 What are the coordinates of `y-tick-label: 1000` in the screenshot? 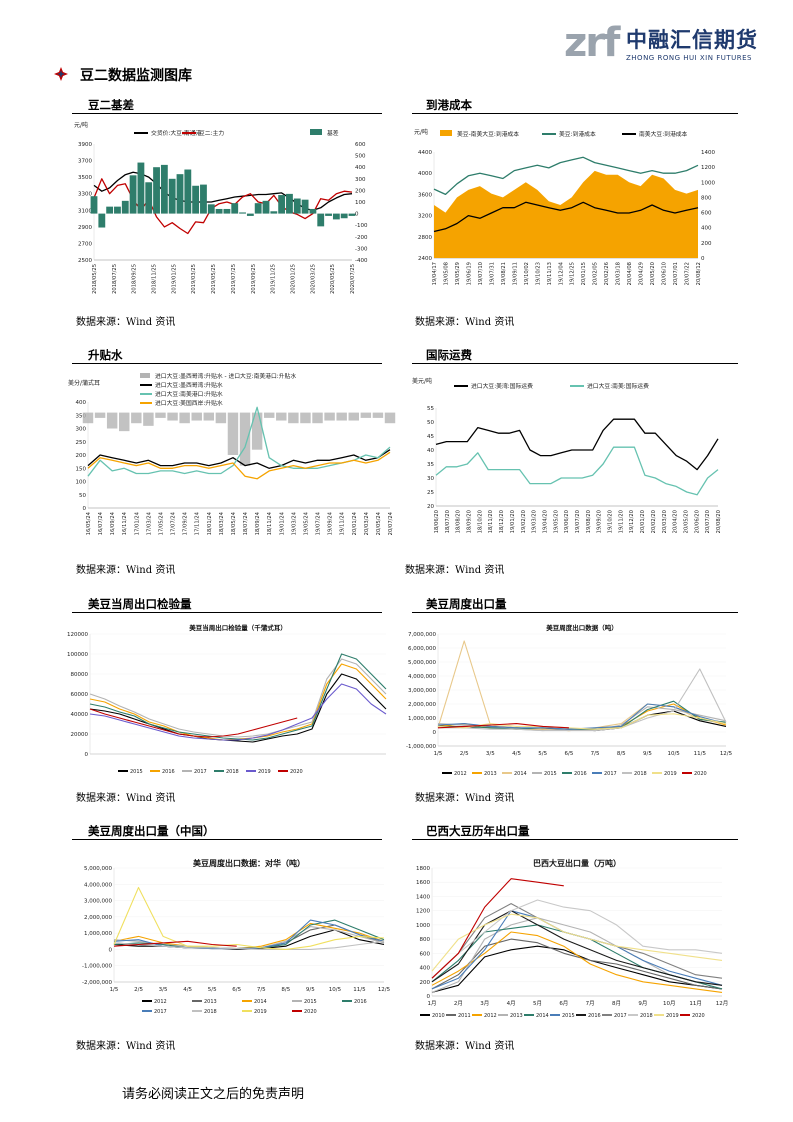 It's located at (423, 926).